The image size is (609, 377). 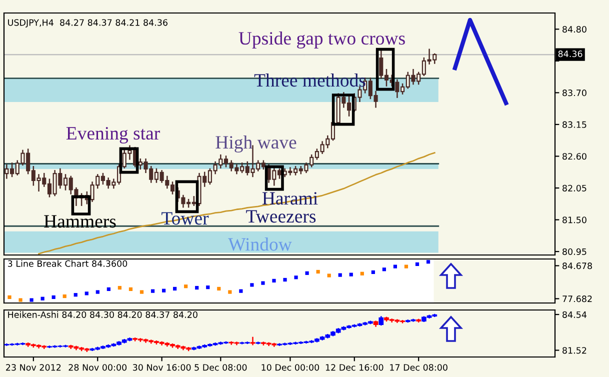 What do you see at coordinates (574, 29) in the screenshot?
I see `y-tick-label: 84.80` at bounding box center [574, 29].